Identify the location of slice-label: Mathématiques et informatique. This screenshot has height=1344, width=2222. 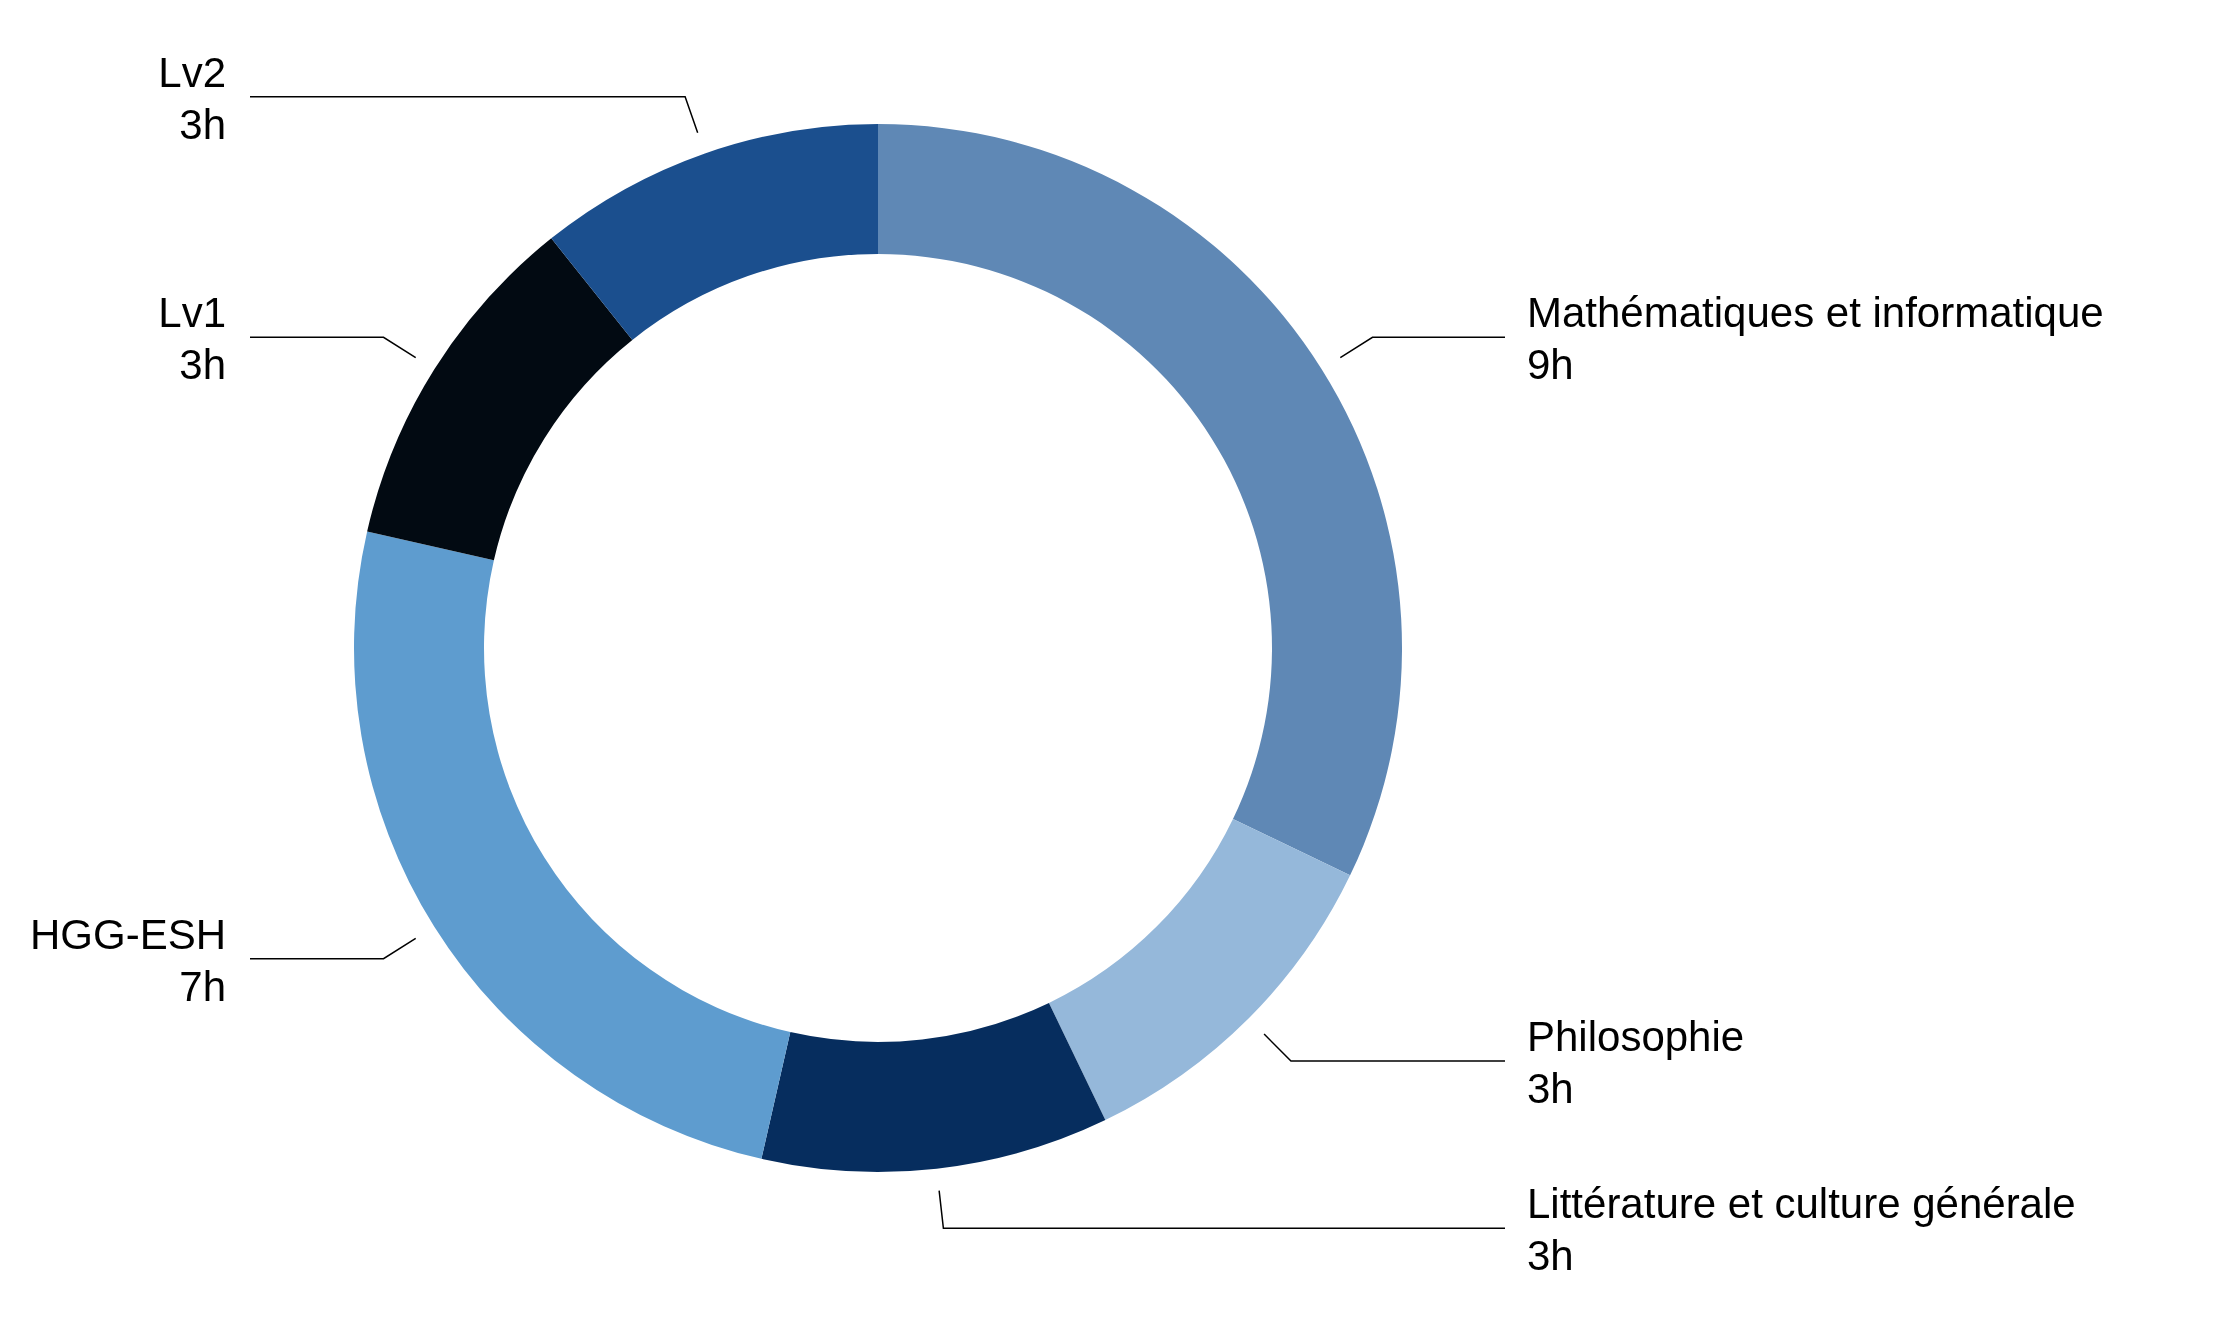
(1815, 313).